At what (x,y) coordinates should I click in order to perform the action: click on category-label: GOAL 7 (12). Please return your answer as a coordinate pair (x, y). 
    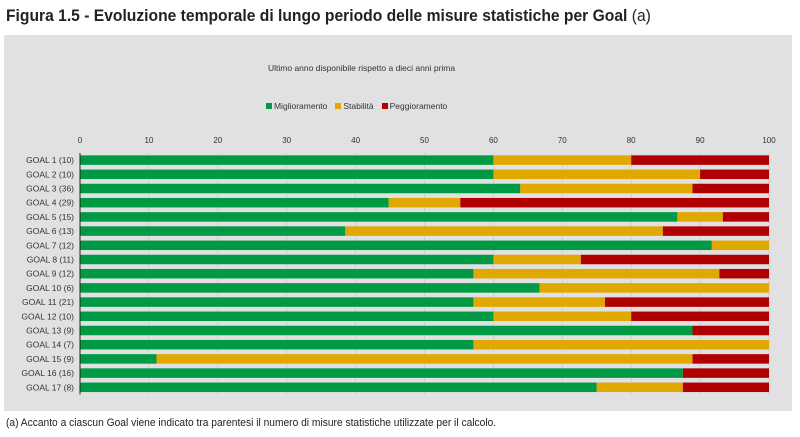
    Looking at the image, I should click on (50, 245).